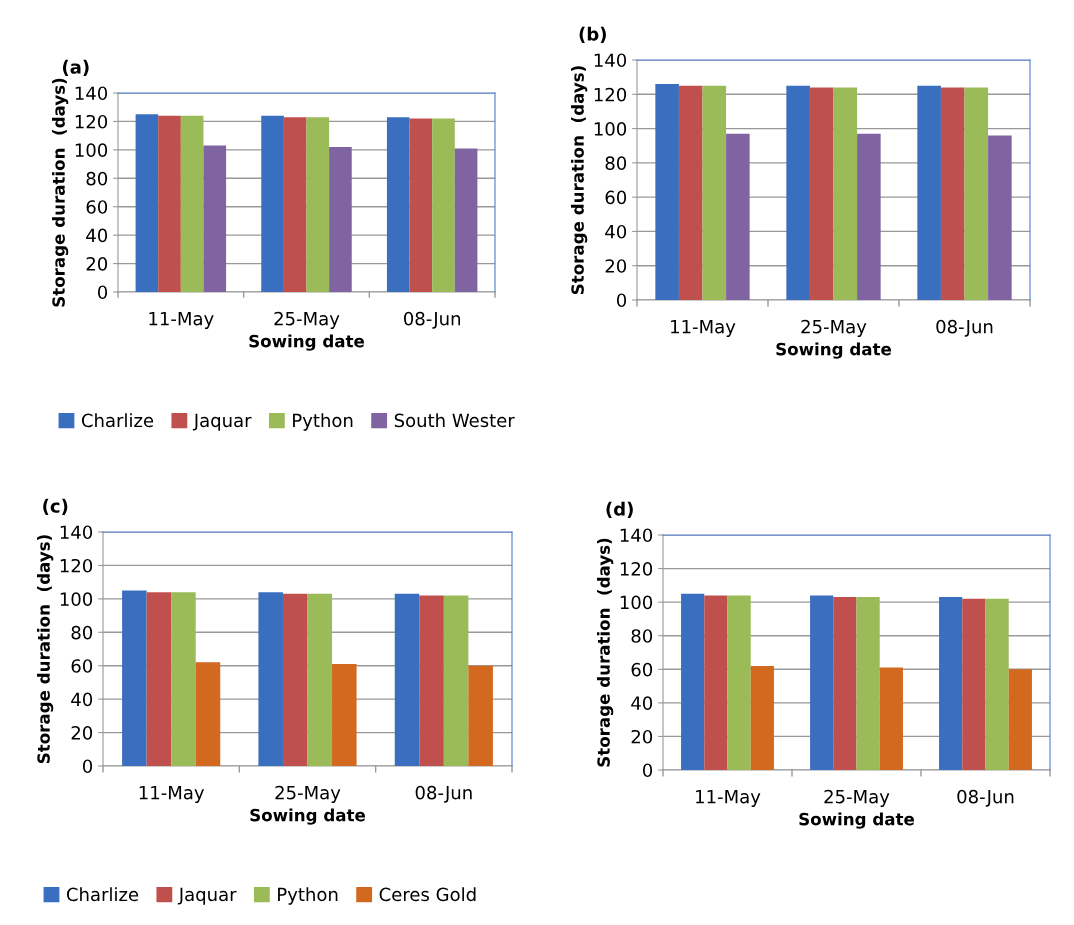 This screenshot has width=1074, height=925. Describe the element at coordinates (454, 420) in the screenshot. I see `legend-label: South Wester` at that location.